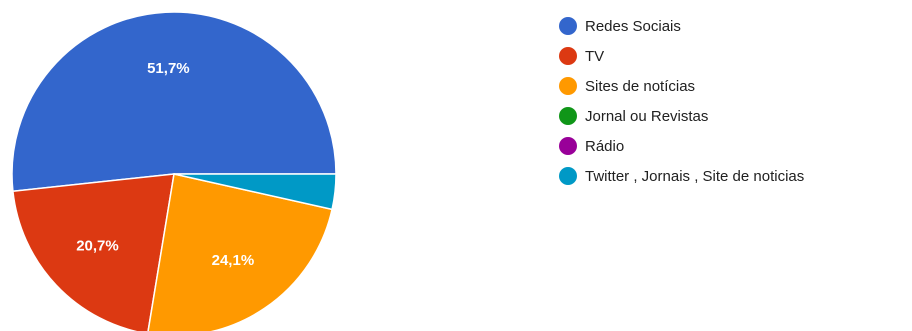 This screenshot has height=331, width=912. I want to click on legend-label: Rádio, so click(605, 146).